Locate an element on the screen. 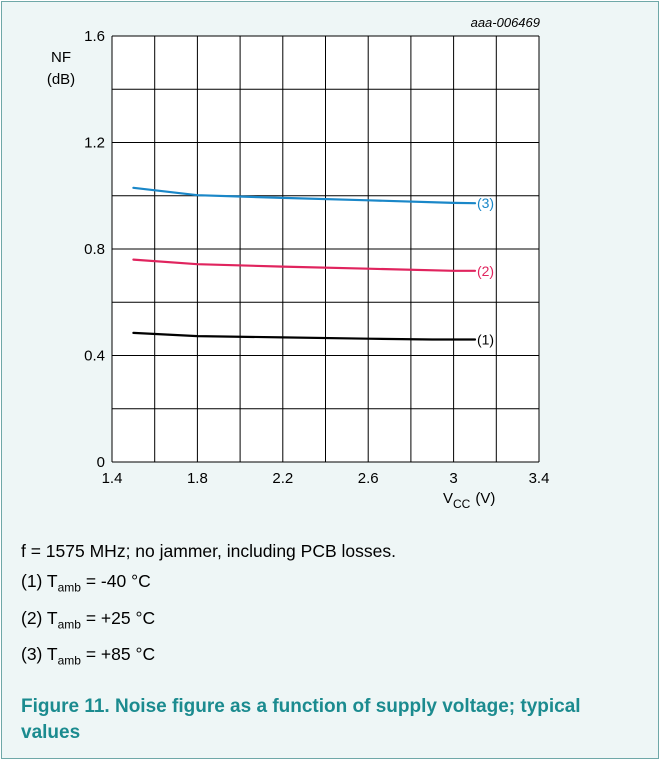 The image size is (662, 762). legend-note-3-sub: amb is located at coordinates (69, 660).